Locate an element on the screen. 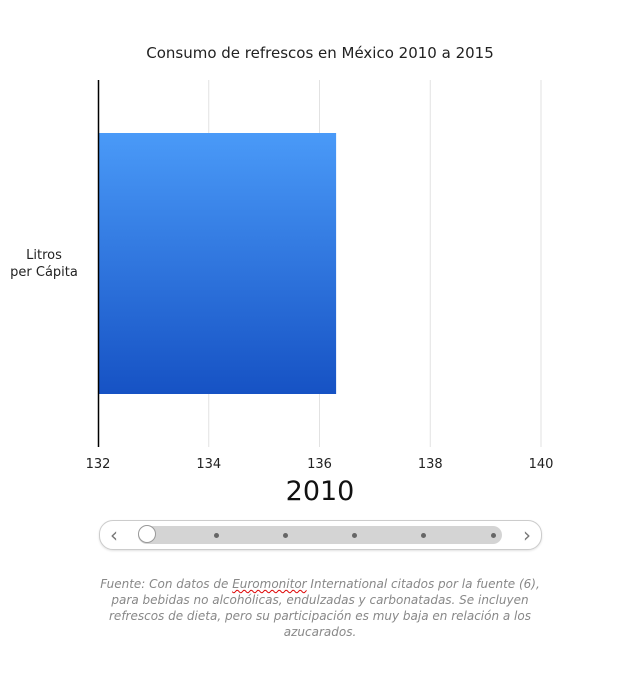  chevron-left-icon: ‹ is located at coordinates (114, 535).